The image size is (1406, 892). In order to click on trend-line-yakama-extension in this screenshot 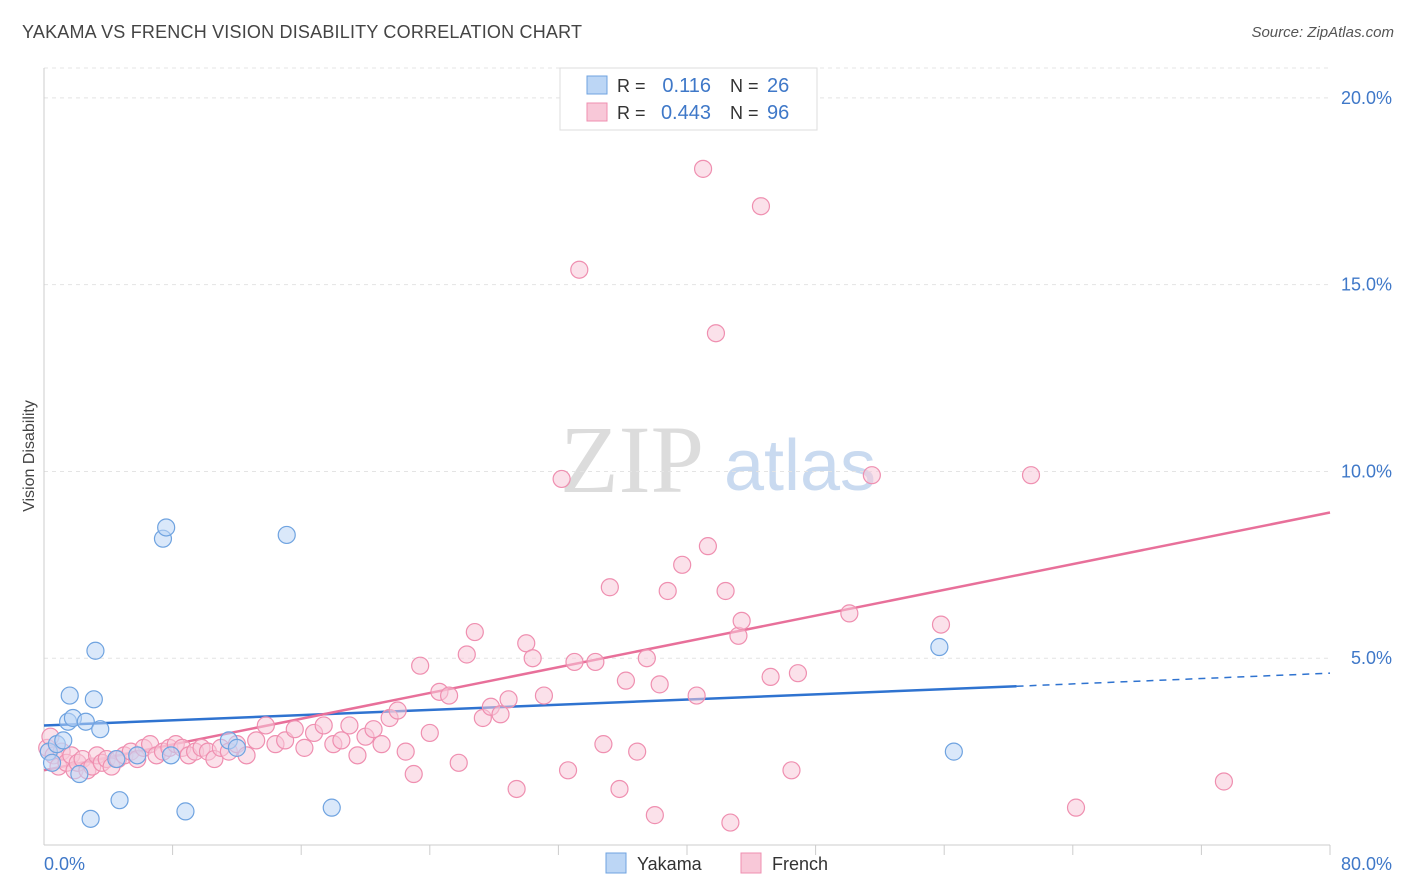, I will do `click(1173, 679)`.